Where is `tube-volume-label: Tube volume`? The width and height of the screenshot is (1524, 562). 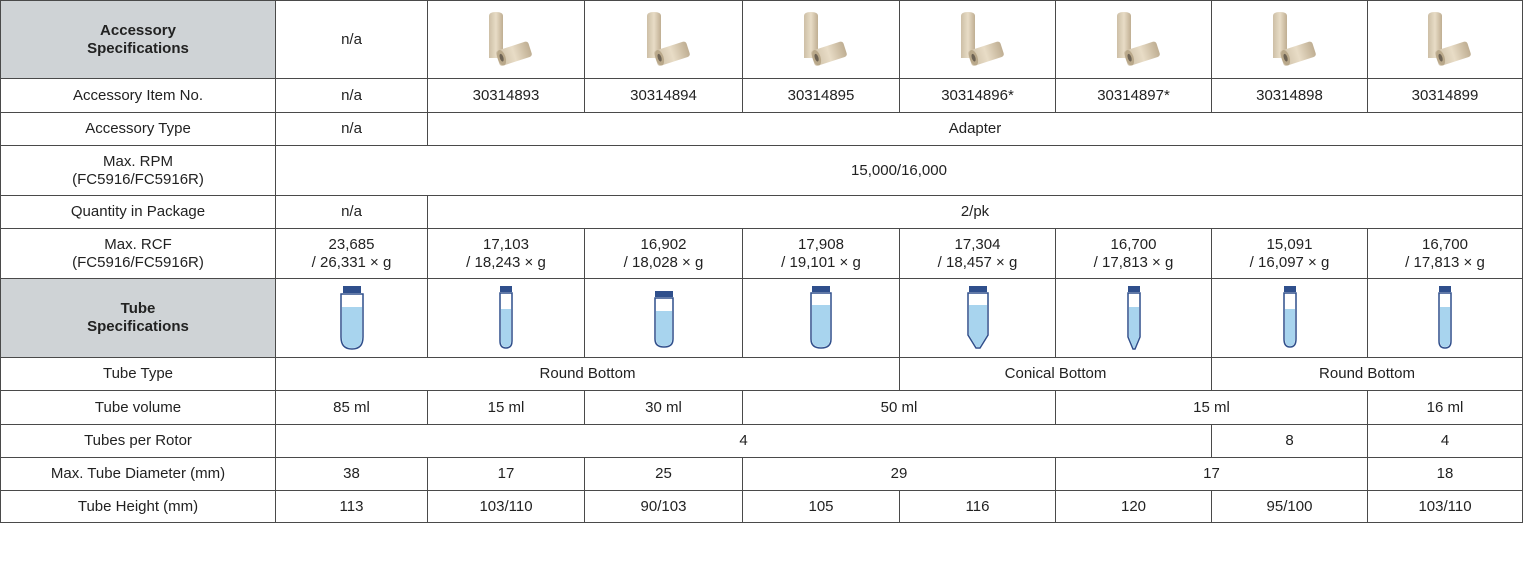 tube-volume-label: Tube volume is located at coordinates (138, 407).